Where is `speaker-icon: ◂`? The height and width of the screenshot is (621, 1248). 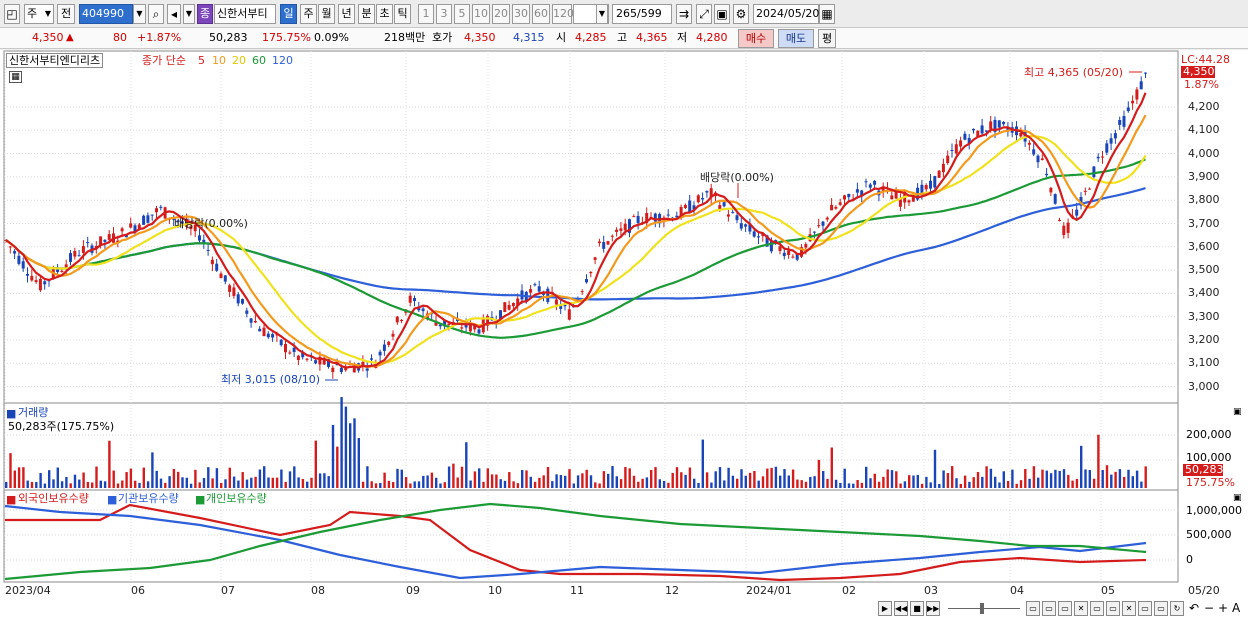 speaker-icon: ◂ is located at coordinates (174, 14).